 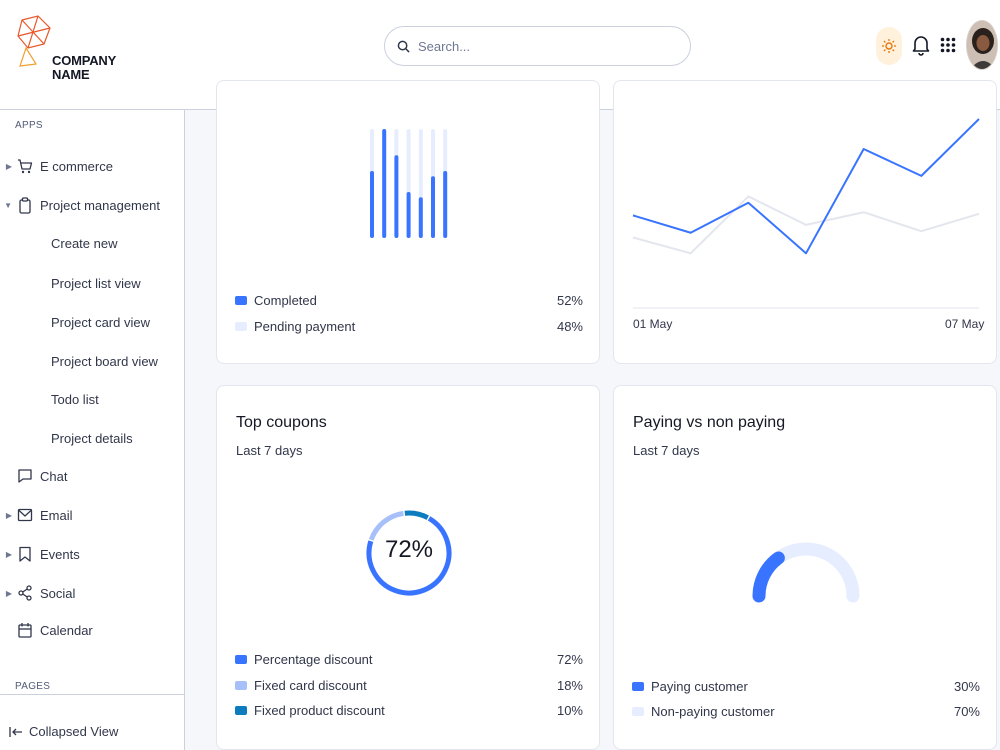 I want to click on bell-icon, so click(x=921, y=46).